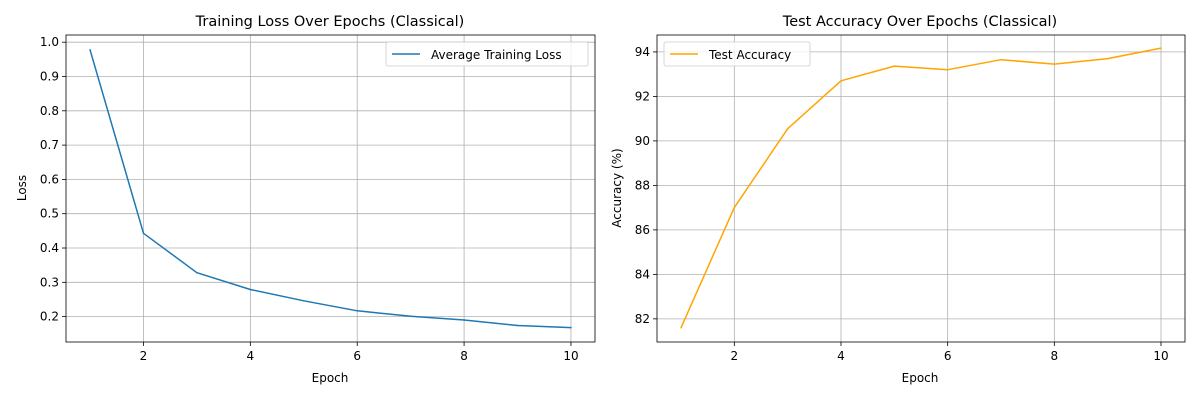 This screenshot has height=400, width=1200. What do you see at coordinates (642, 274) in the screenshot?
I see `accuracy-y-tick-label: 84` at bounding box center [642, 274].